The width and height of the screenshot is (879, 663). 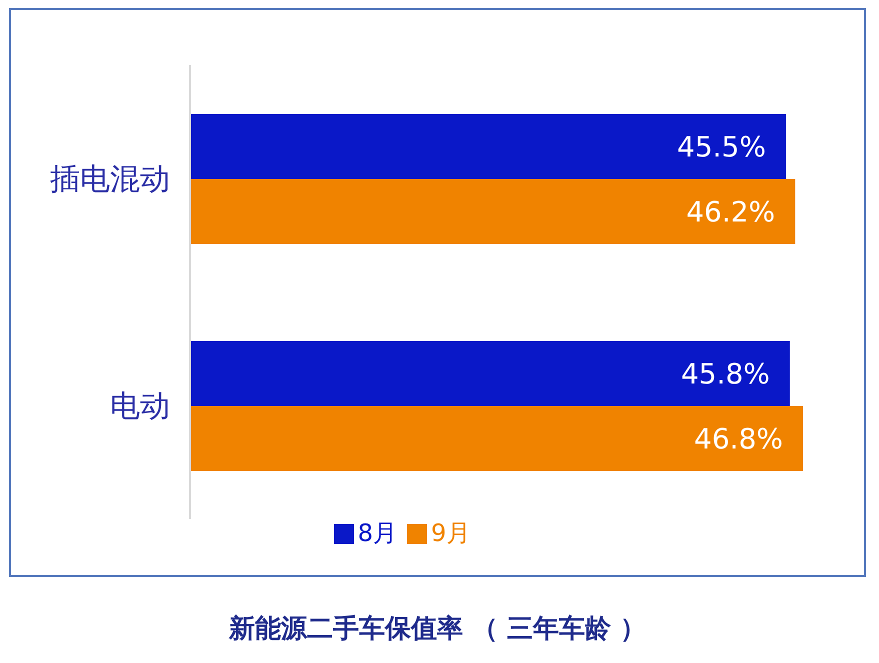 What do you see at coordinates (377, 533) in the screenshot?
I see `legend-label: 8月` at bounding box center [377, 533].